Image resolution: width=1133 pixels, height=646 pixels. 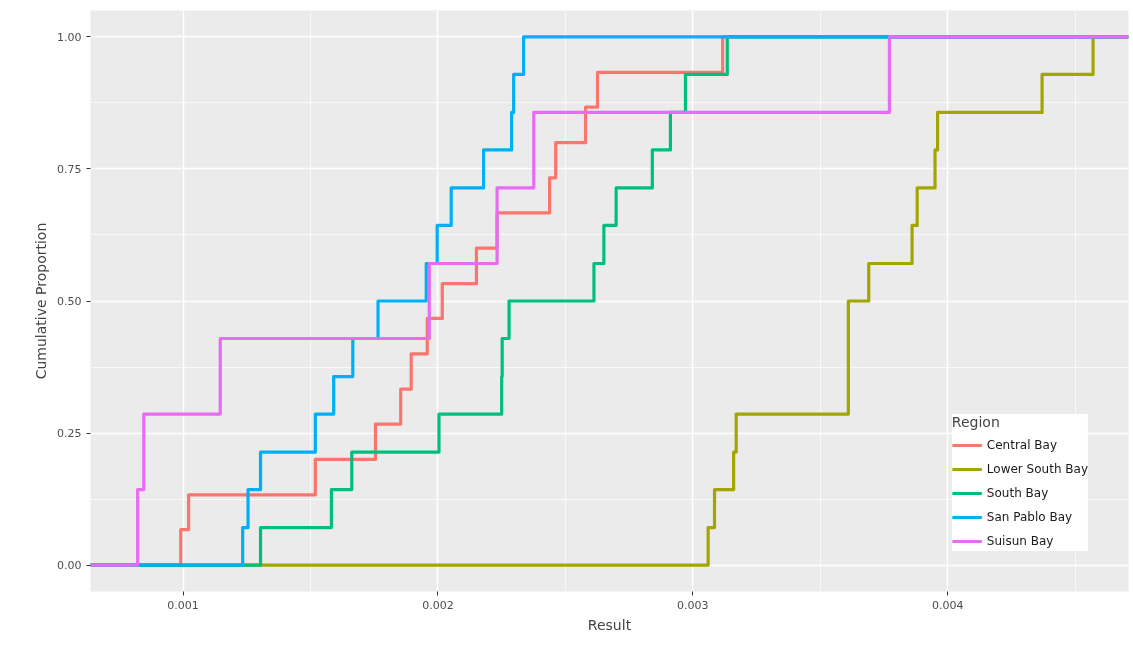 I want to click on x-tick-label: 0.004, so click(x=948, y=605).